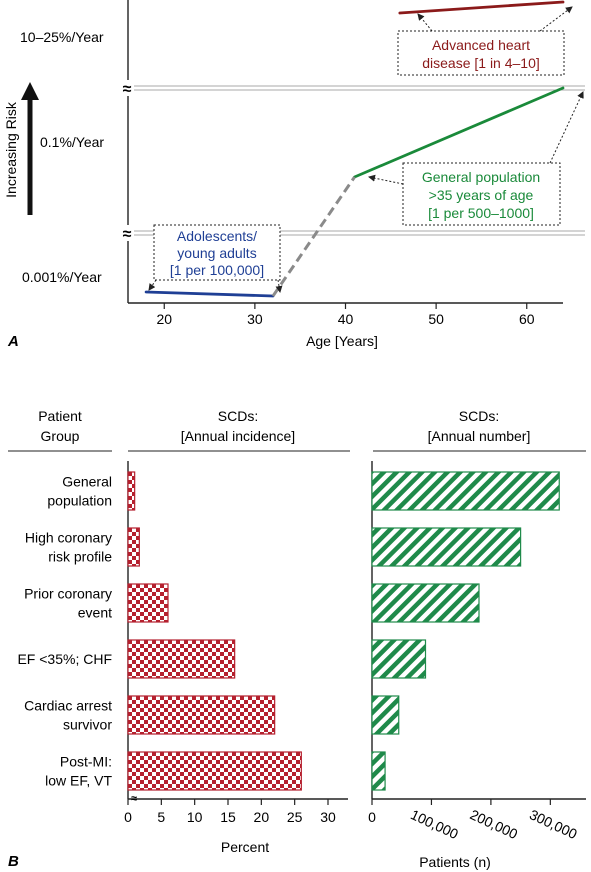 The width and height of the screenshot is (591, 872). Describe the element at coordinates (238, 416) in the screenshot. I see `incidence-header-line1: SCDs:` at that location.